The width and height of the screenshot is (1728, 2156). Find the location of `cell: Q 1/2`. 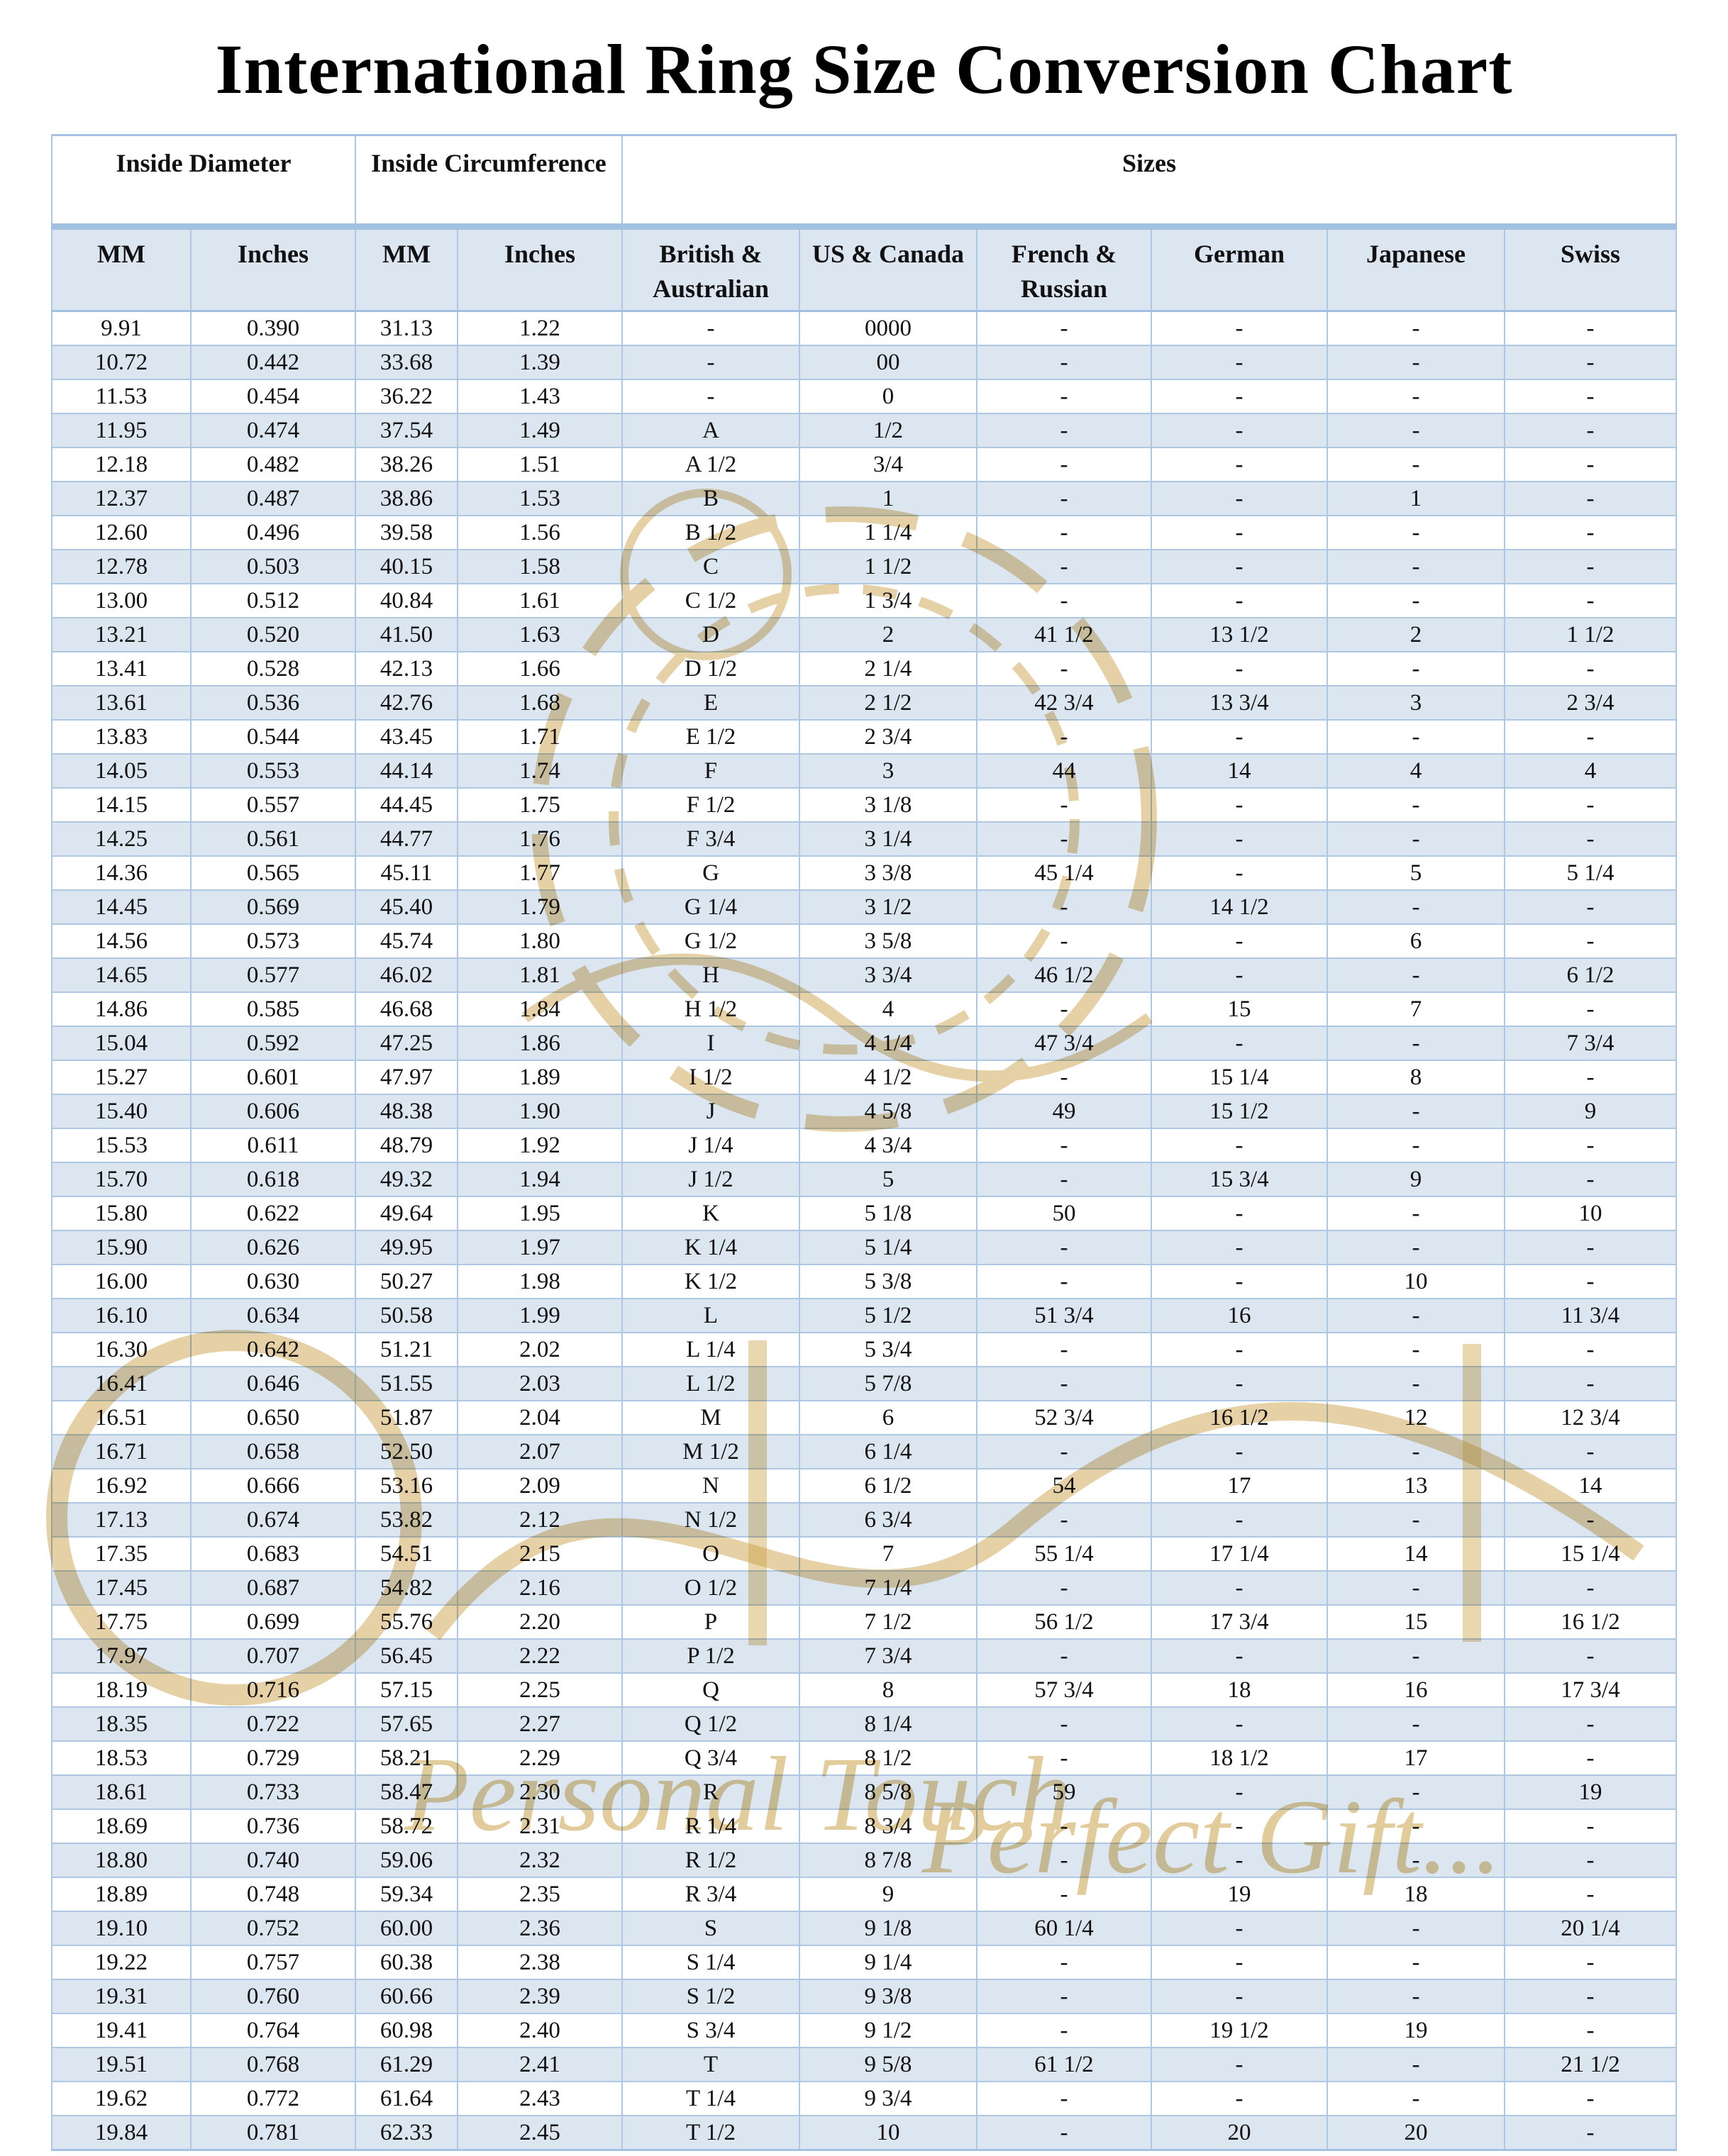

cell: Q 1/2 is located at coordinates (710, 1724).